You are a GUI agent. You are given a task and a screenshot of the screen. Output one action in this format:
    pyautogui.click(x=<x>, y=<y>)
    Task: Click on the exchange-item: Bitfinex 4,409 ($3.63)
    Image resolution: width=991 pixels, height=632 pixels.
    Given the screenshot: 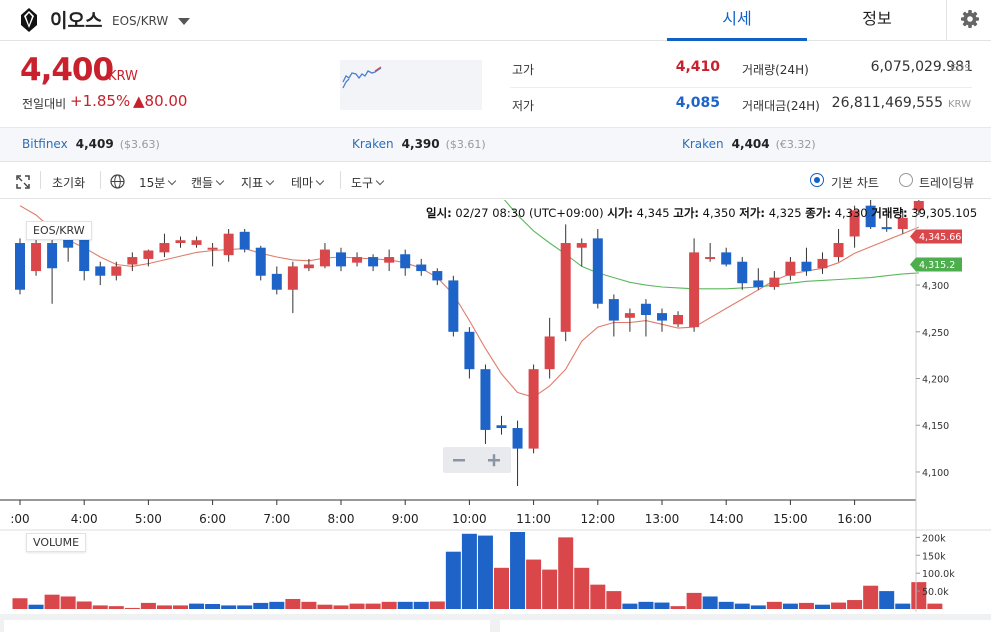 What is the action you would take?
    pyautogui.click(x=91, y=144)
    